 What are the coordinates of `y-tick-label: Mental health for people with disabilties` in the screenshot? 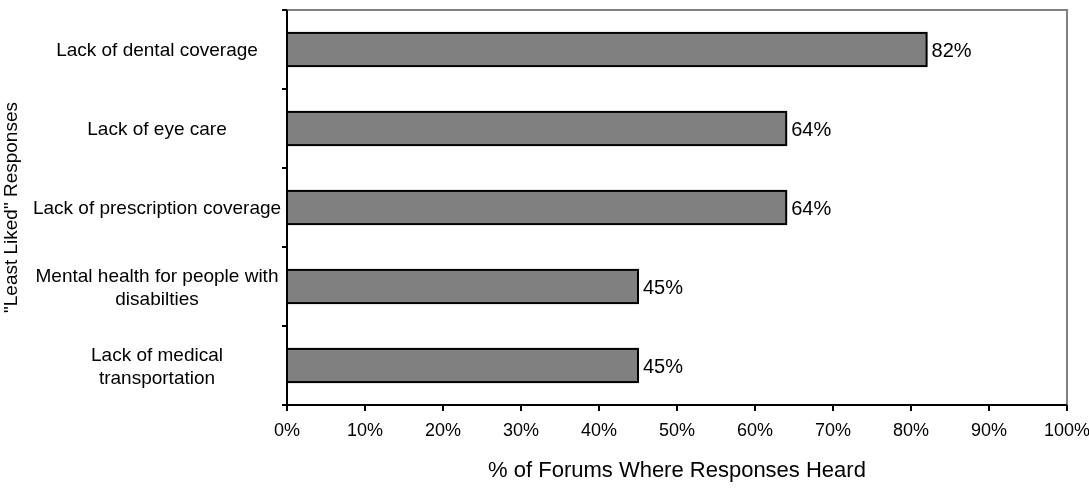 It's located at (157, 286).